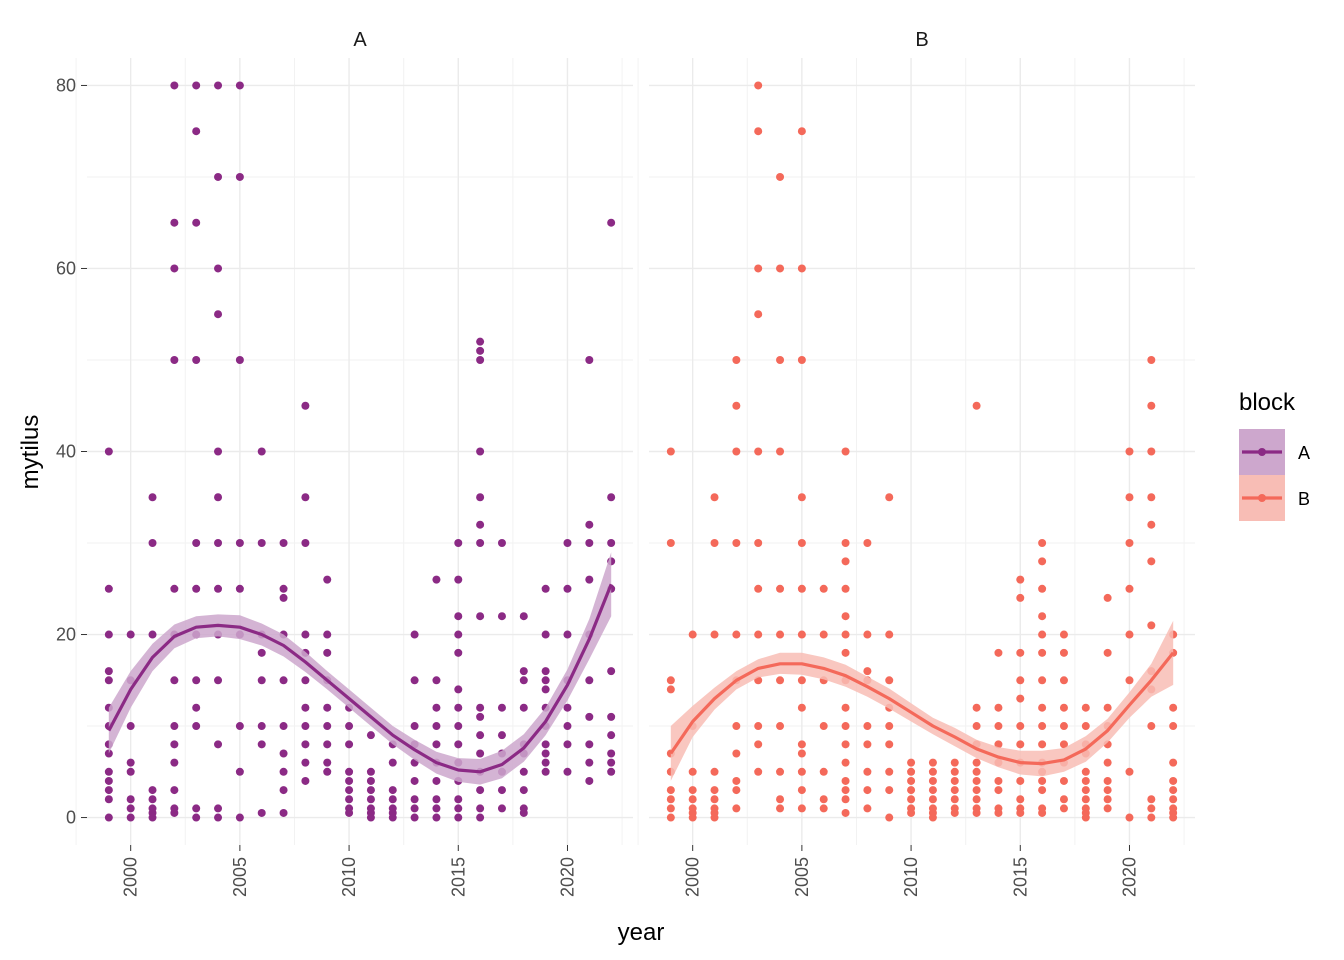 The image size is (1344, 960). What do you see at coordinates (66, 635) in the screenshot?
I see `y-tick-label: 20` at bounding box center [66, 635].